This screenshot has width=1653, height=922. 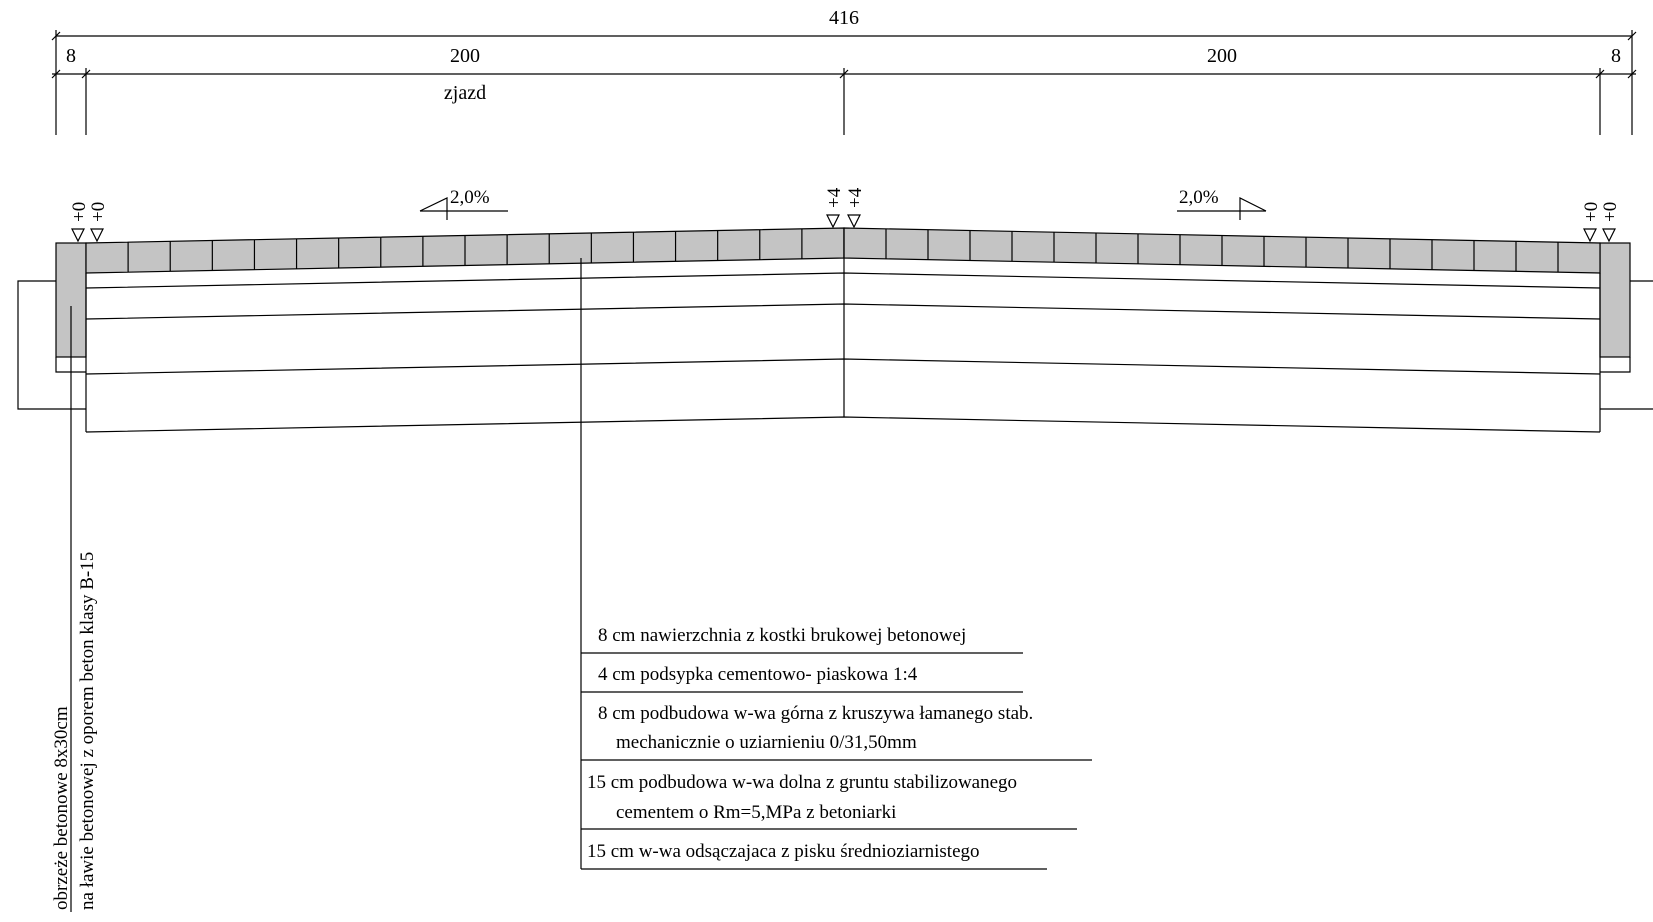 What do you see at coordinates (1591, 212) in the screenshot?
I see `elev-right-inner: +0` at bounding box center [1591, 212].